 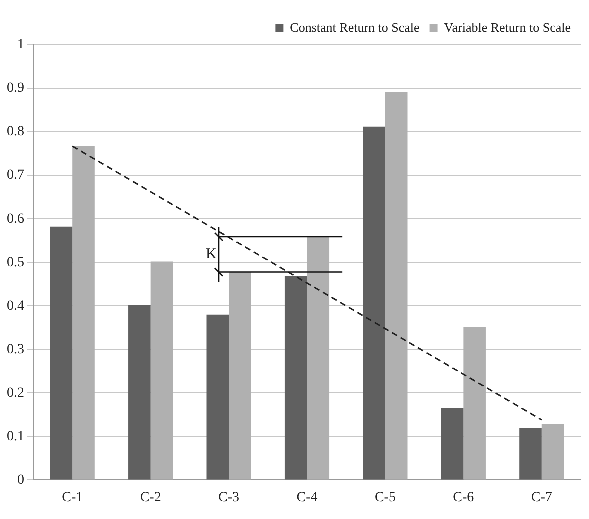 What do you see at coordinates (15, 436) in the screenshot?
I see `y-tick-label: 0.1` at bounding box center [15, 436].